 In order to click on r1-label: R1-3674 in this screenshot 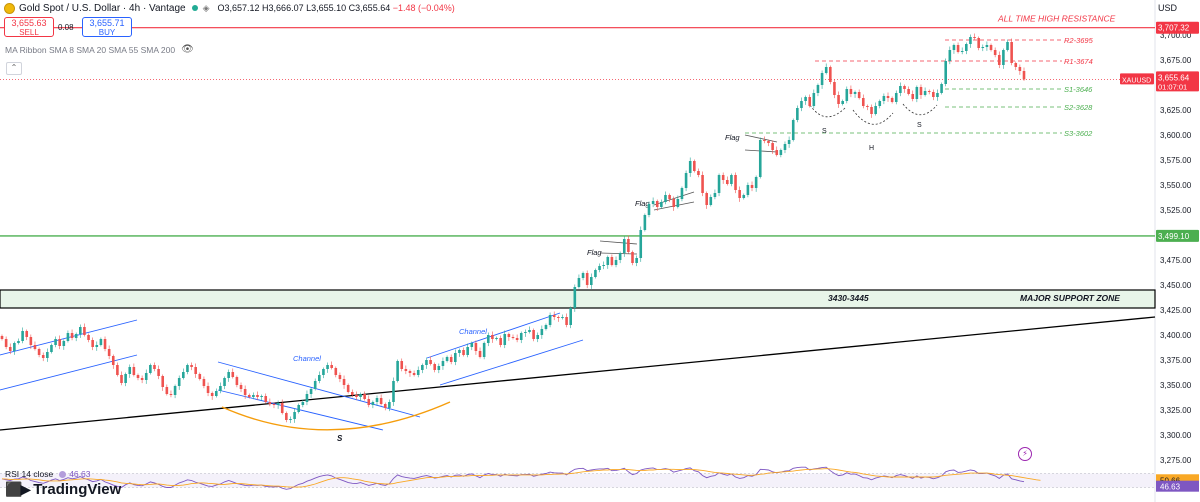, I will do `click(1078, 61)`.